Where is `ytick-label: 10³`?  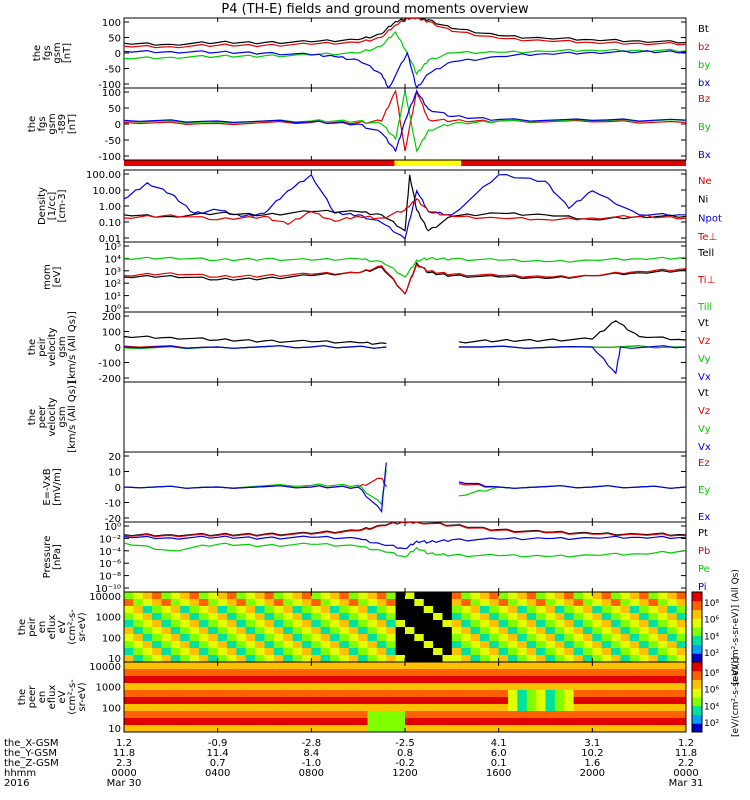
ytick-label: 10³ is located at coordinates (112, 272).